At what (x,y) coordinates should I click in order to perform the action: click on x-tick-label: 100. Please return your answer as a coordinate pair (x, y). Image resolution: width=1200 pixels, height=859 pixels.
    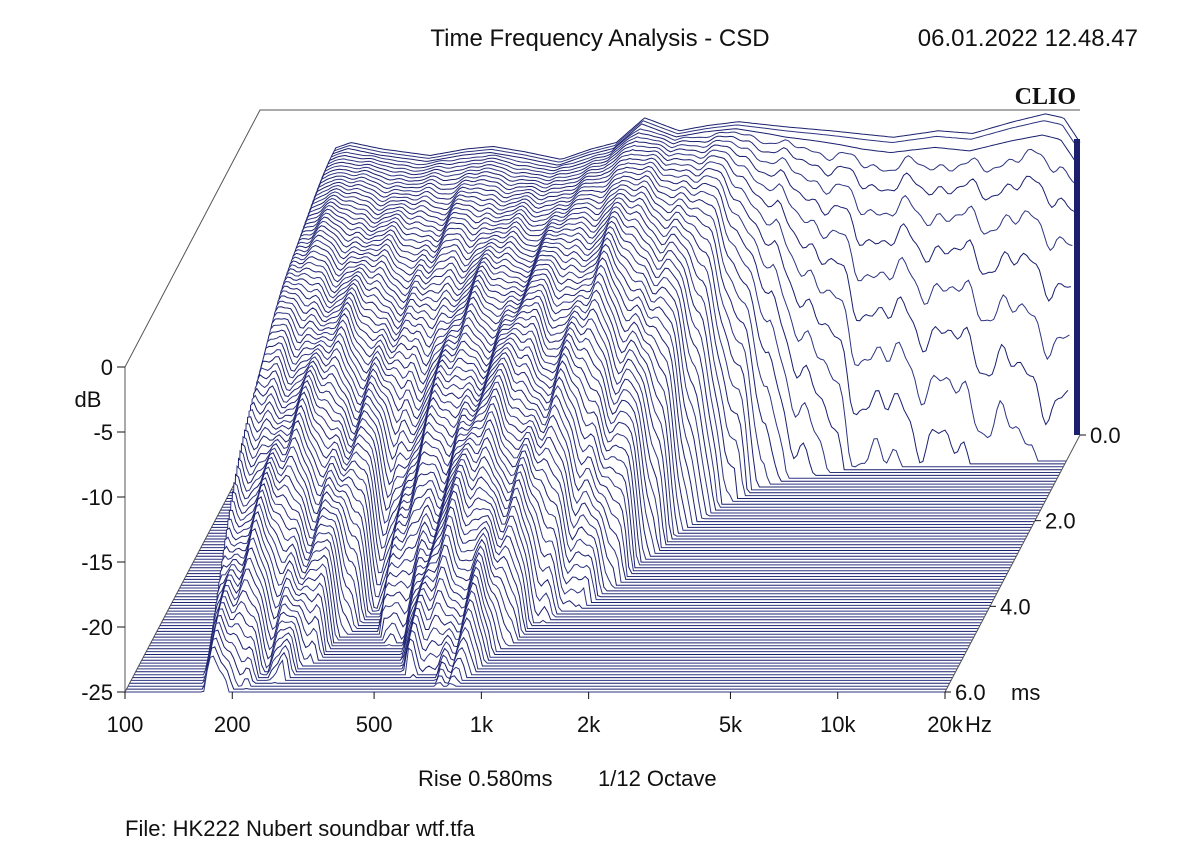
    Looking at the image, I should click on (125, 724).